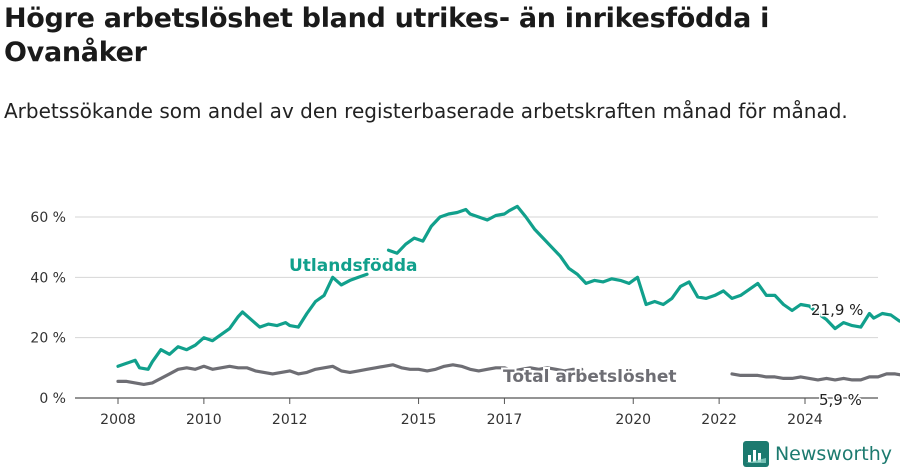 The height and width of the screenshot is (474, 900). I want to click on end-value-utlandsfodda: 21,9 %, so click(837, 310).